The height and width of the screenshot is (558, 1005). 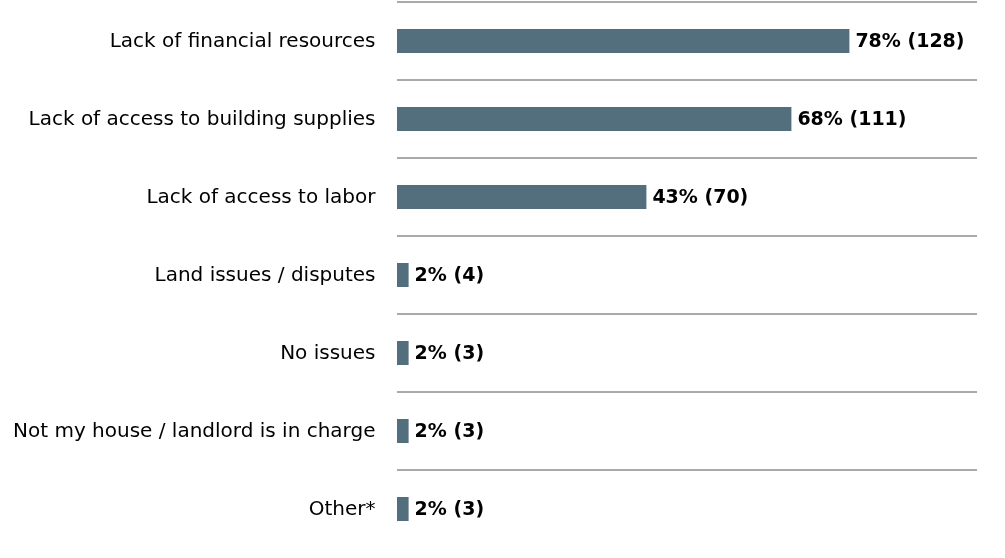 I want to click on y-tick-label: Land issues / disputes, so click(x=265, y=274).